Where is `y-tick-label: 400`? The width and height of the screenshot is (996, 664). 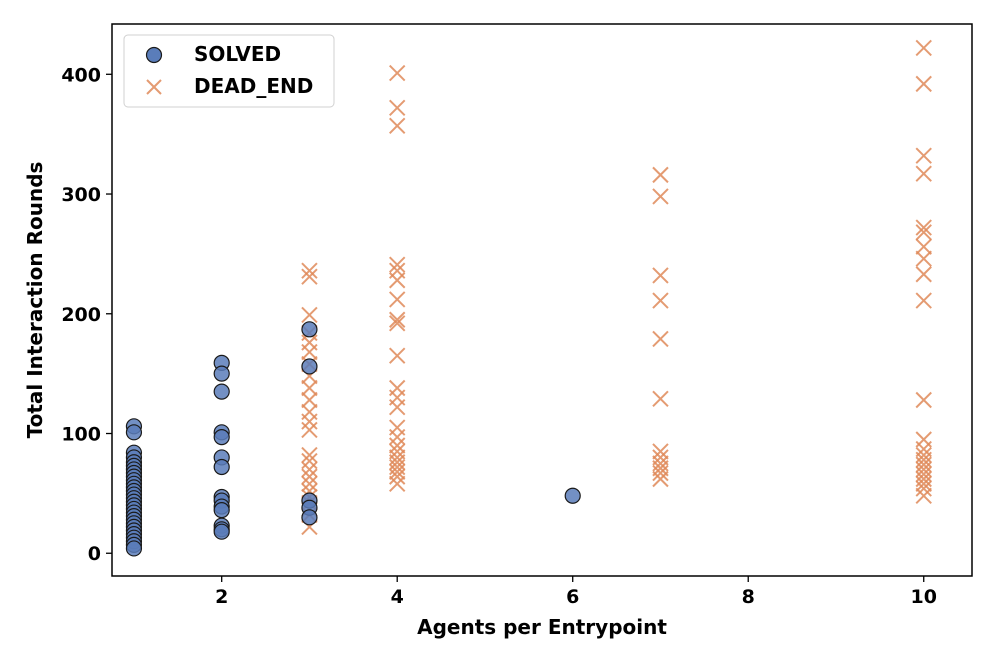 y-tick-label: 400 is located at coordinates (81, 75).